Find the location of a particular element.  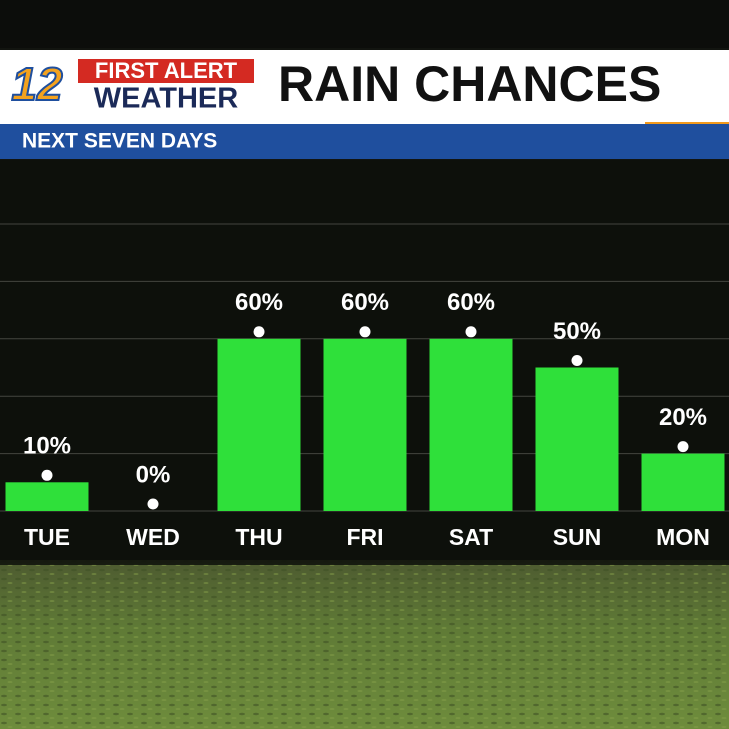

value-label: 0% is located at coordinates (153, 474).